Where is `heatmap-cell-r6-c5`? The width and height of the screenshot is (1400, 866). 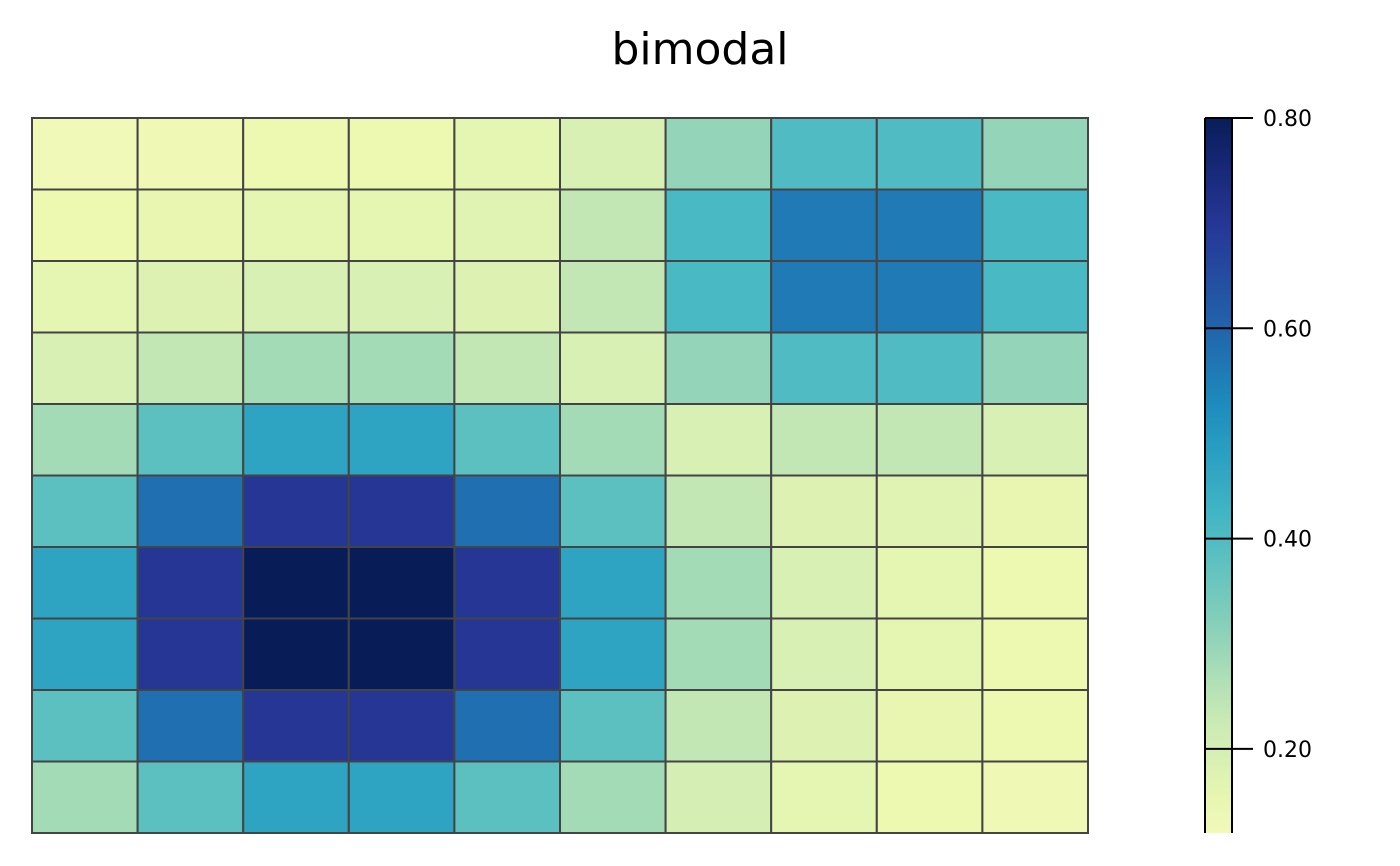
heatmap-cell-r6-c5 is located at coordinates (613, 583).